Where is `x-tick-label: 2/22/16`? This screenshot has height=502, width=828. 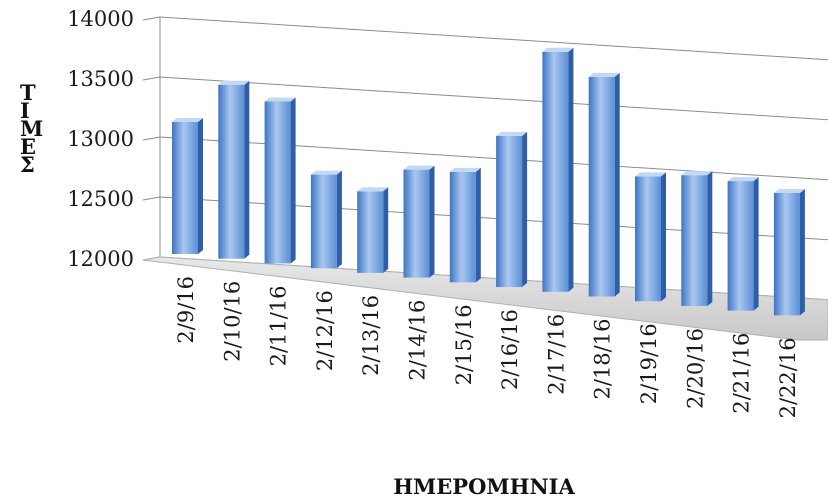
x-tick-label: 2/22/16 is located at coordinates (788, 377).